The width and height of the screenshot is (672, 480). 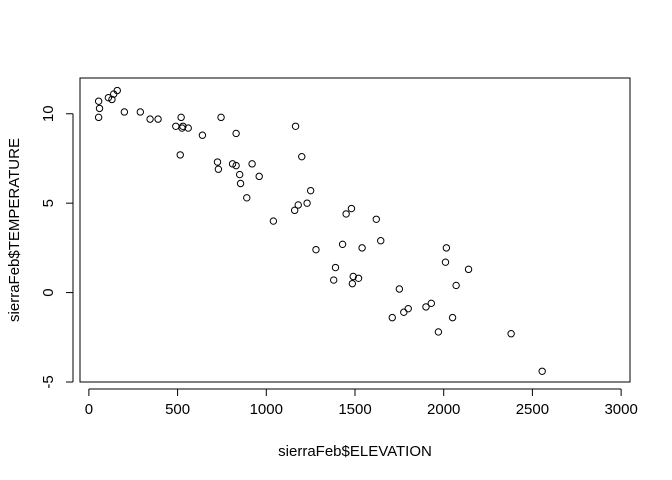 What do you see at coordinates (57, 247) in the screenshot?
I see `y-axis: -5 0 5 10` at bounding box center [57, 247].